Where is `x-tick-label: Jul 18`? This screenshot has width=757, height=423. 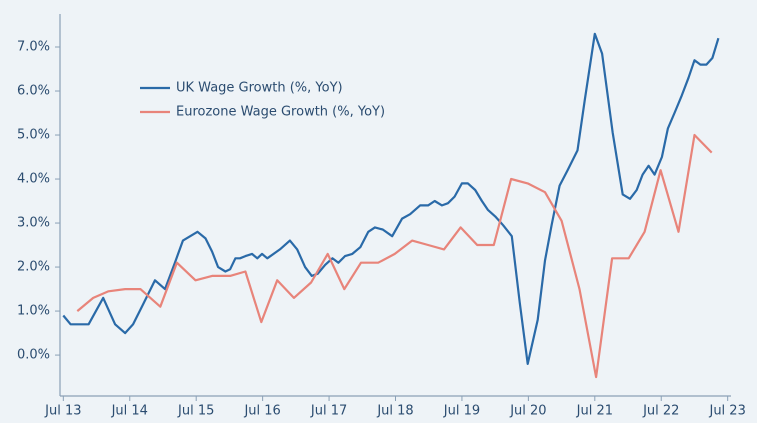 x-tick-label: Jul 18 is located at coordinates (394, 411).